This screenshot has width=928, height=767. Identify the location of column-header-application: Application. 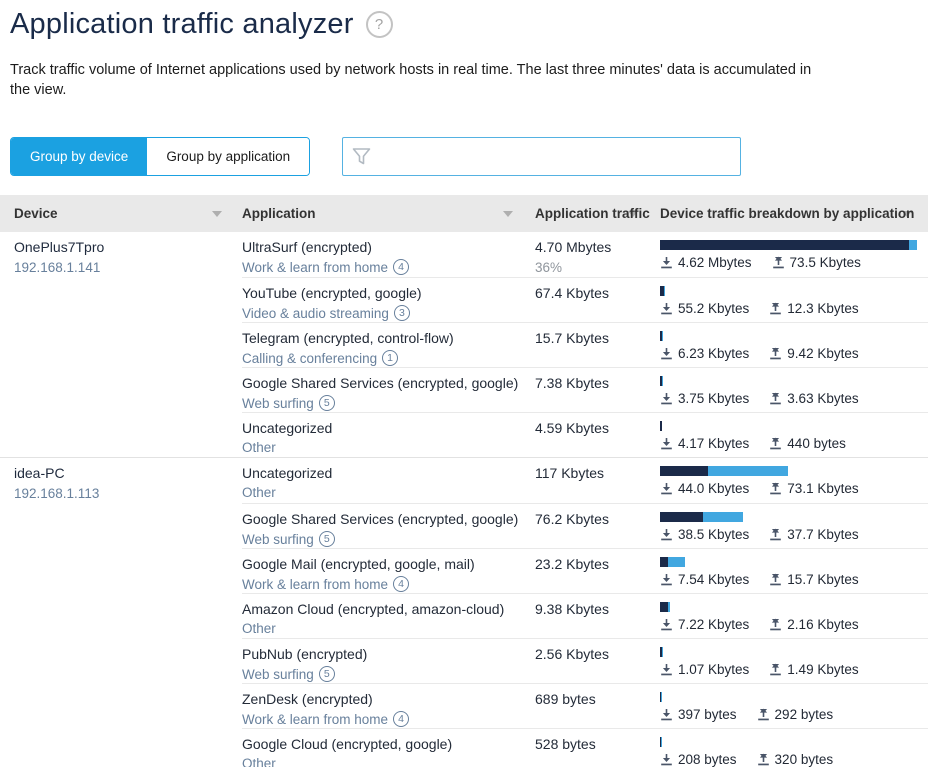
(388, 213).